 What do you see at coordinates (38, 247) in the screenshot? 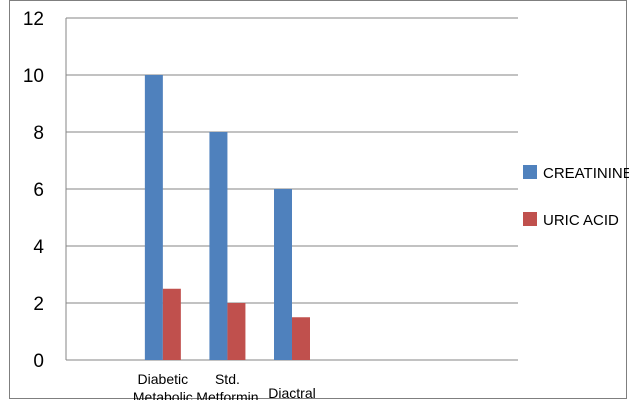
I see `y-tick-label: 4` at bounding box center [38, 247].